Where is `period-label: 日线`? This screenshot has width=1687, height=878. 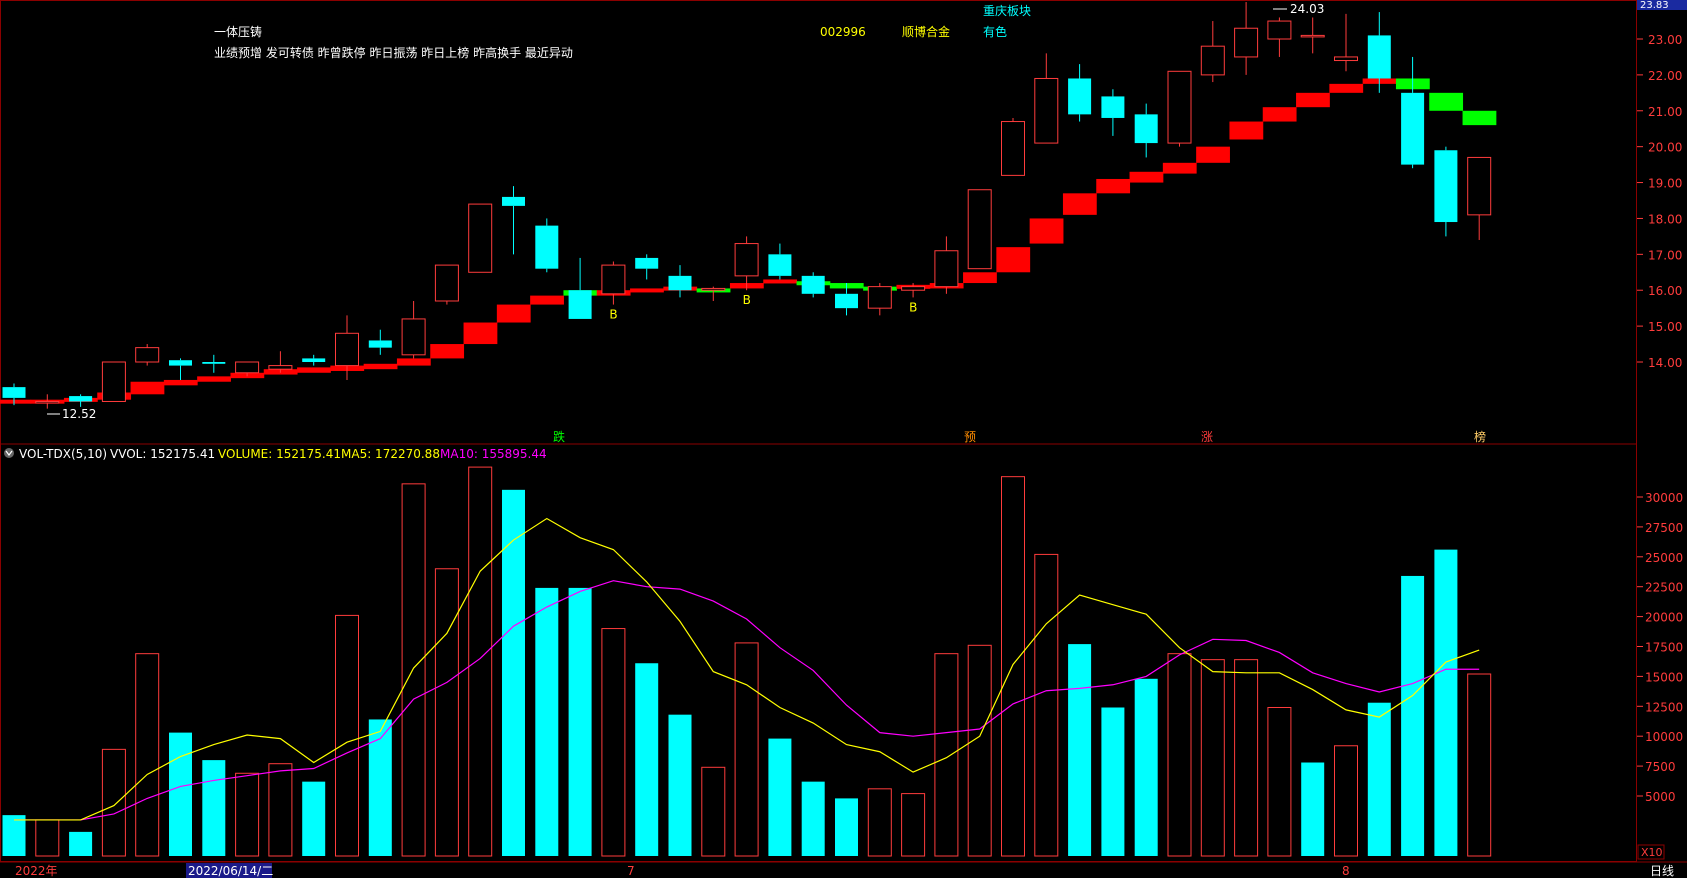 period-label: 日线 is located at coordinates (1662, 871).